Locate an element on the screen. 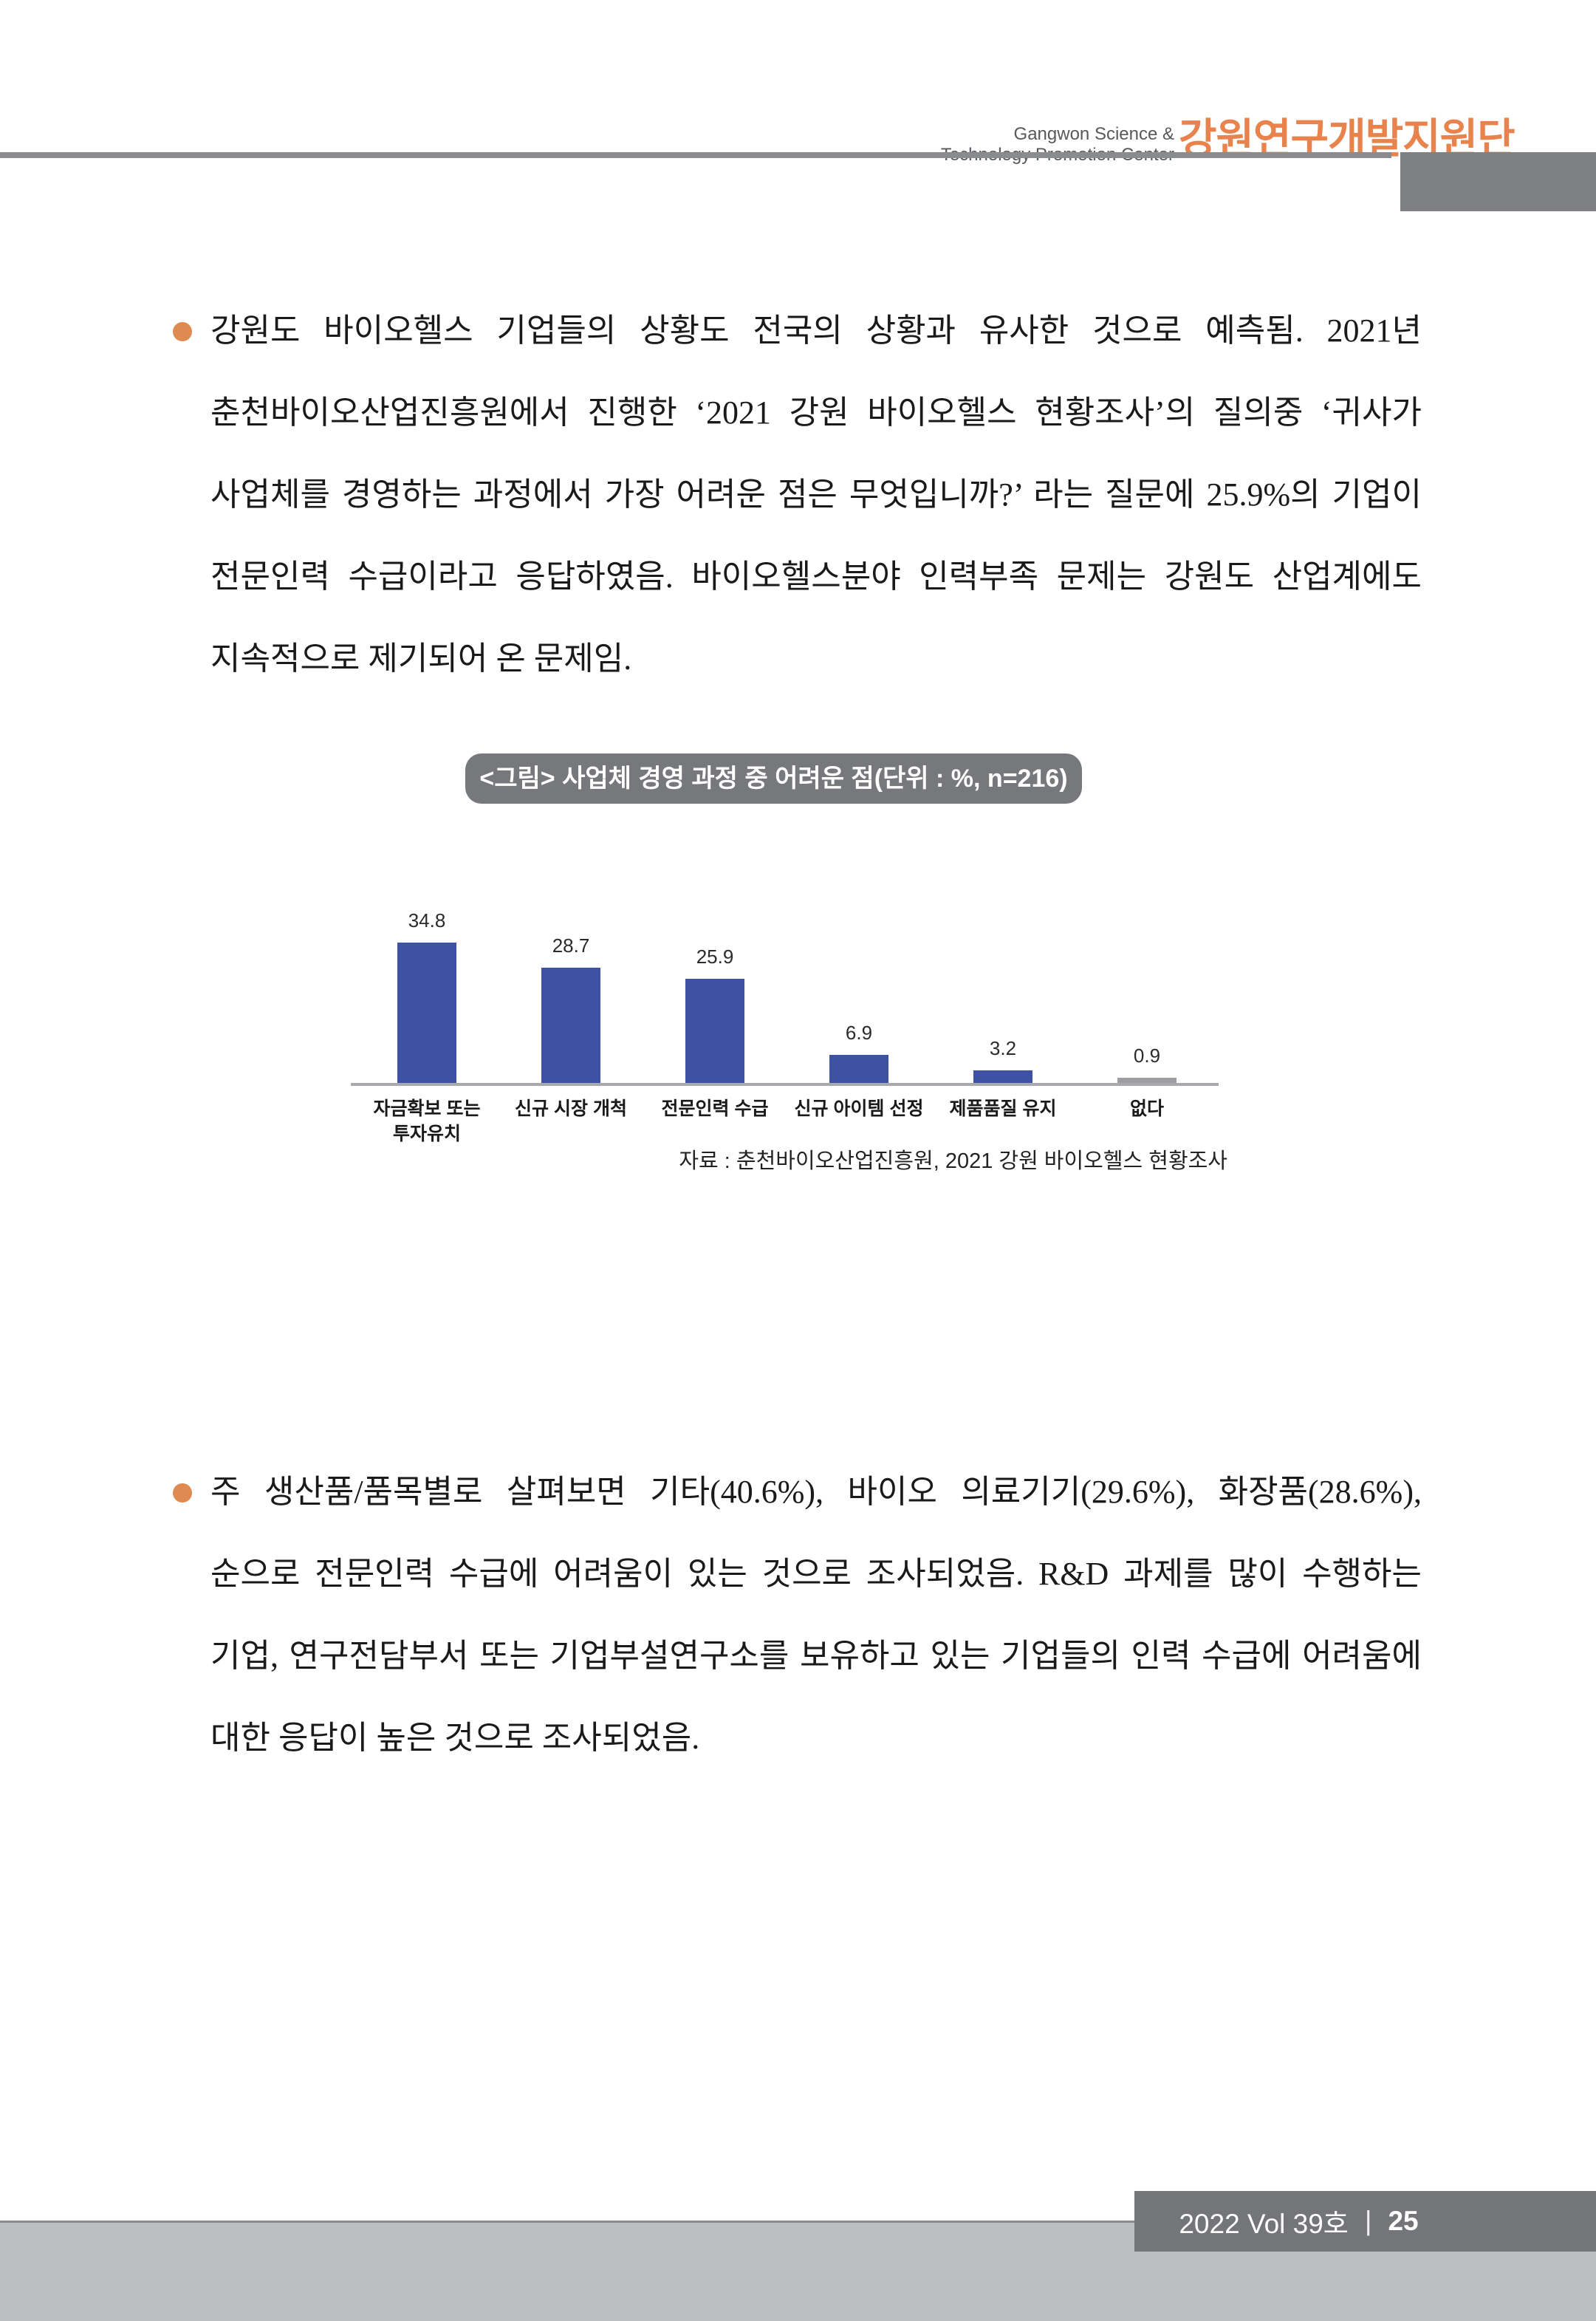 The width and height of the screenshot is (1596, 2321). footer-page-number: 25 is located at coordinates (1403, 2221).